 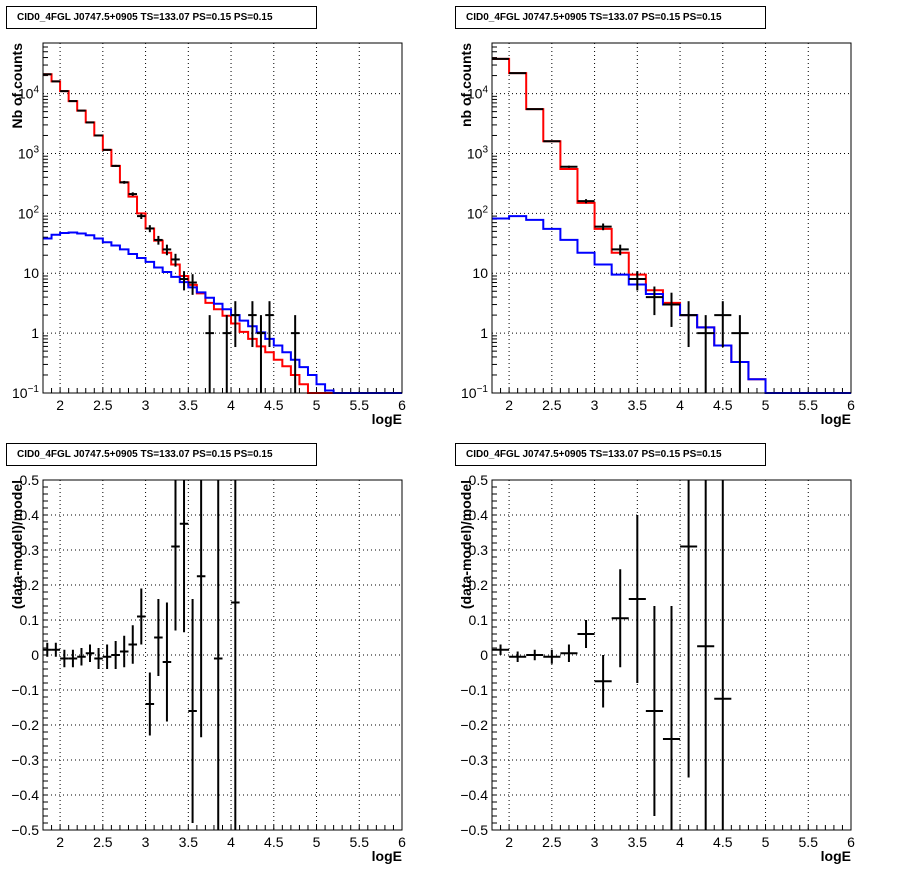 I want to click on y-axis-label: nb of counts, so click(x=466, y=85).